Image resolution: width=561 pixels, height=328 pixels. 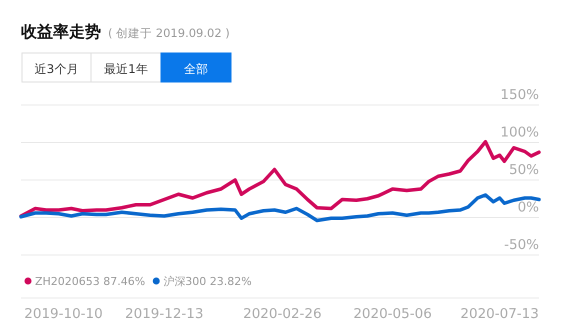 I want to click on x-tick-label: 2020-02-26, so click(x=282, y=314).